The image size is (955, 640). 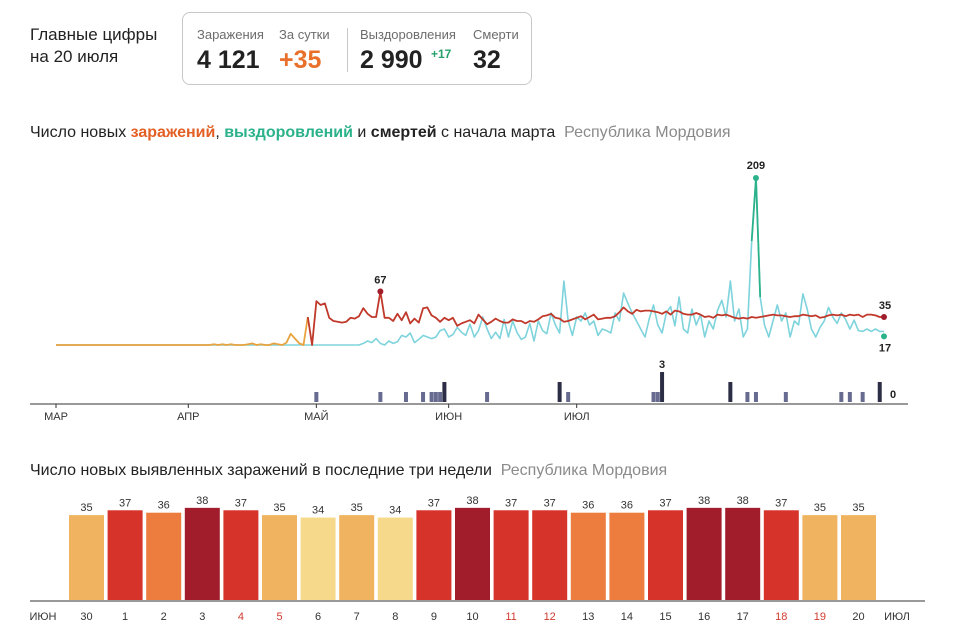 I want to click on x-tick-label: ИЮЛ, so click(x=577, y=417).